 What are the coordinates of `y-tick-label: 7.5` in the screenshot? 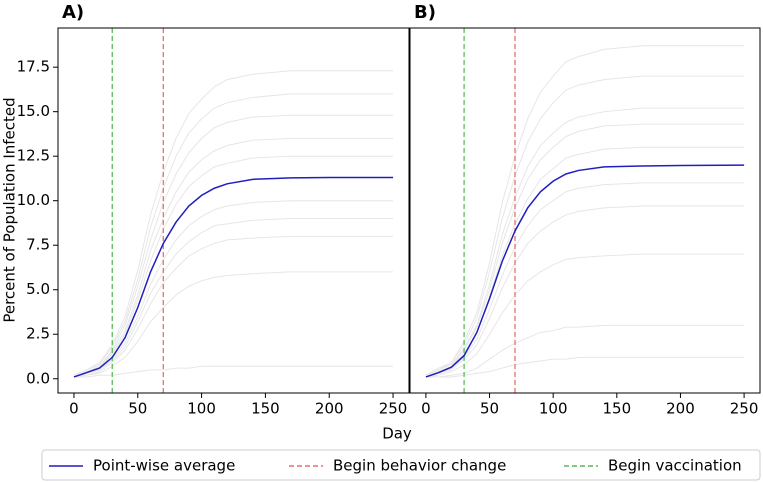 It's located at (38, 245).